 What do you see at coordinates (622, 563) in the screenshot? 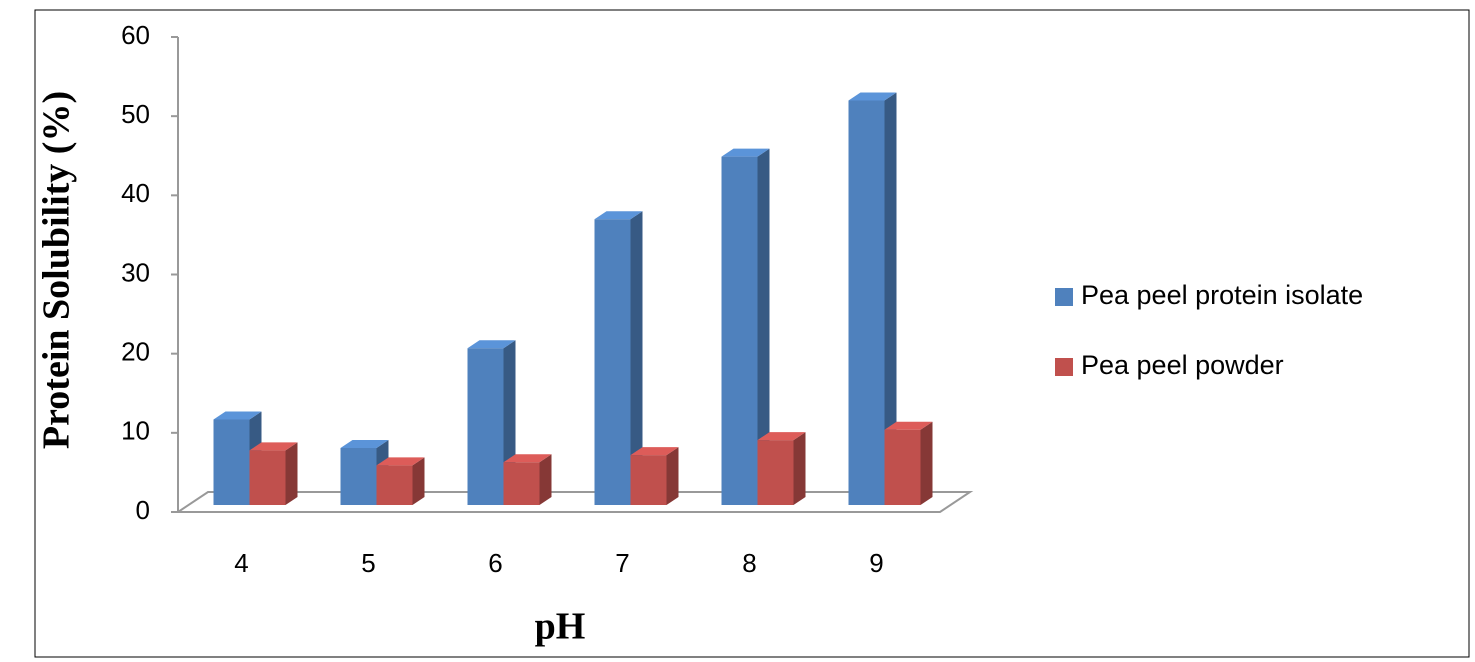
I see `x-tick-label: 7` at bounding box center [622, 563].